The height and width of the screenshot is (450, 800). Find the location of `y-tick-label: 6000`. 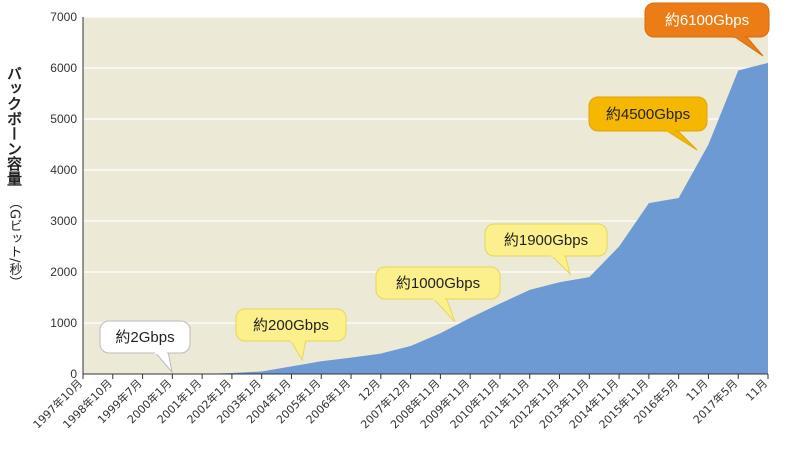

y-tick-label: 6000 is located at coordinates (63, 68).